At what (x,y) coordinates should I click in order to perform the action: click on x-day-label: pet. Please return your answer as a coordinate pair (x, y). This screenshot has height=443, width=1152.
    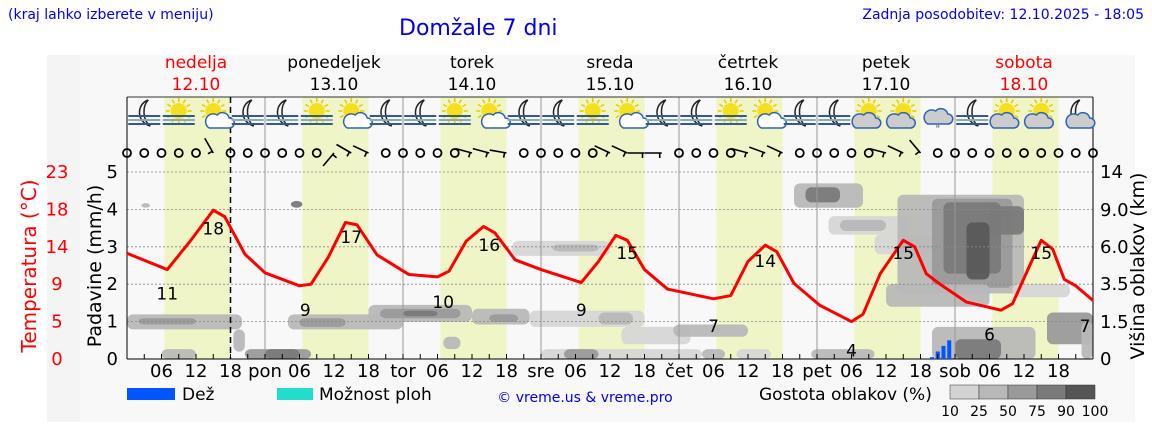
    Looking at the image, I should click on (817, 371).